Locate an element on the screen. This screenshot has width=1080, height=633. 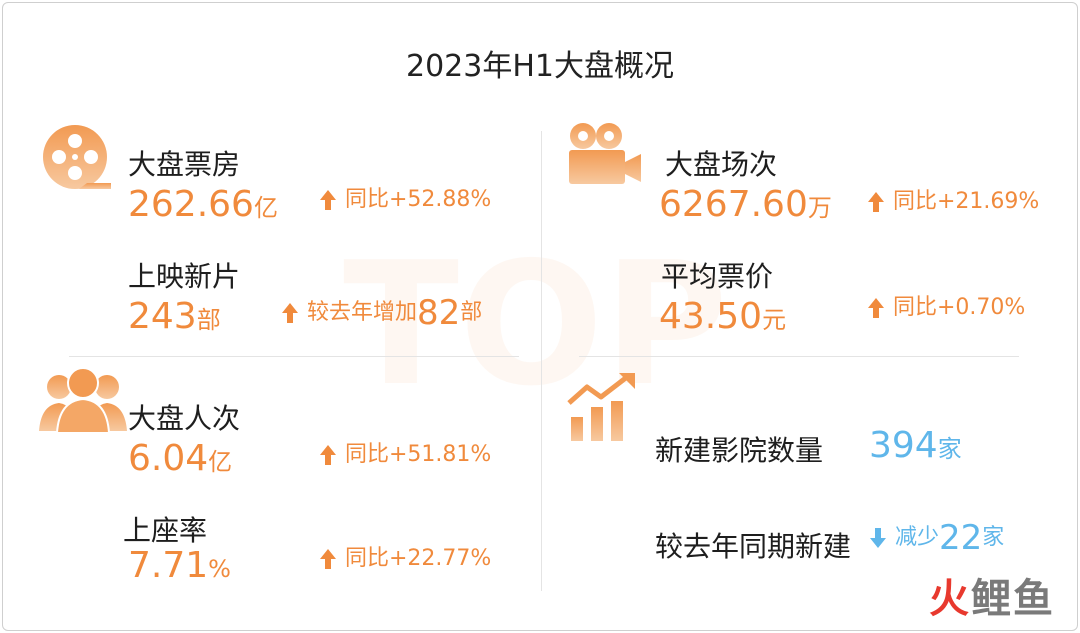
brand-logo: 火鲤鱼 is located at coordinates (992, 595).